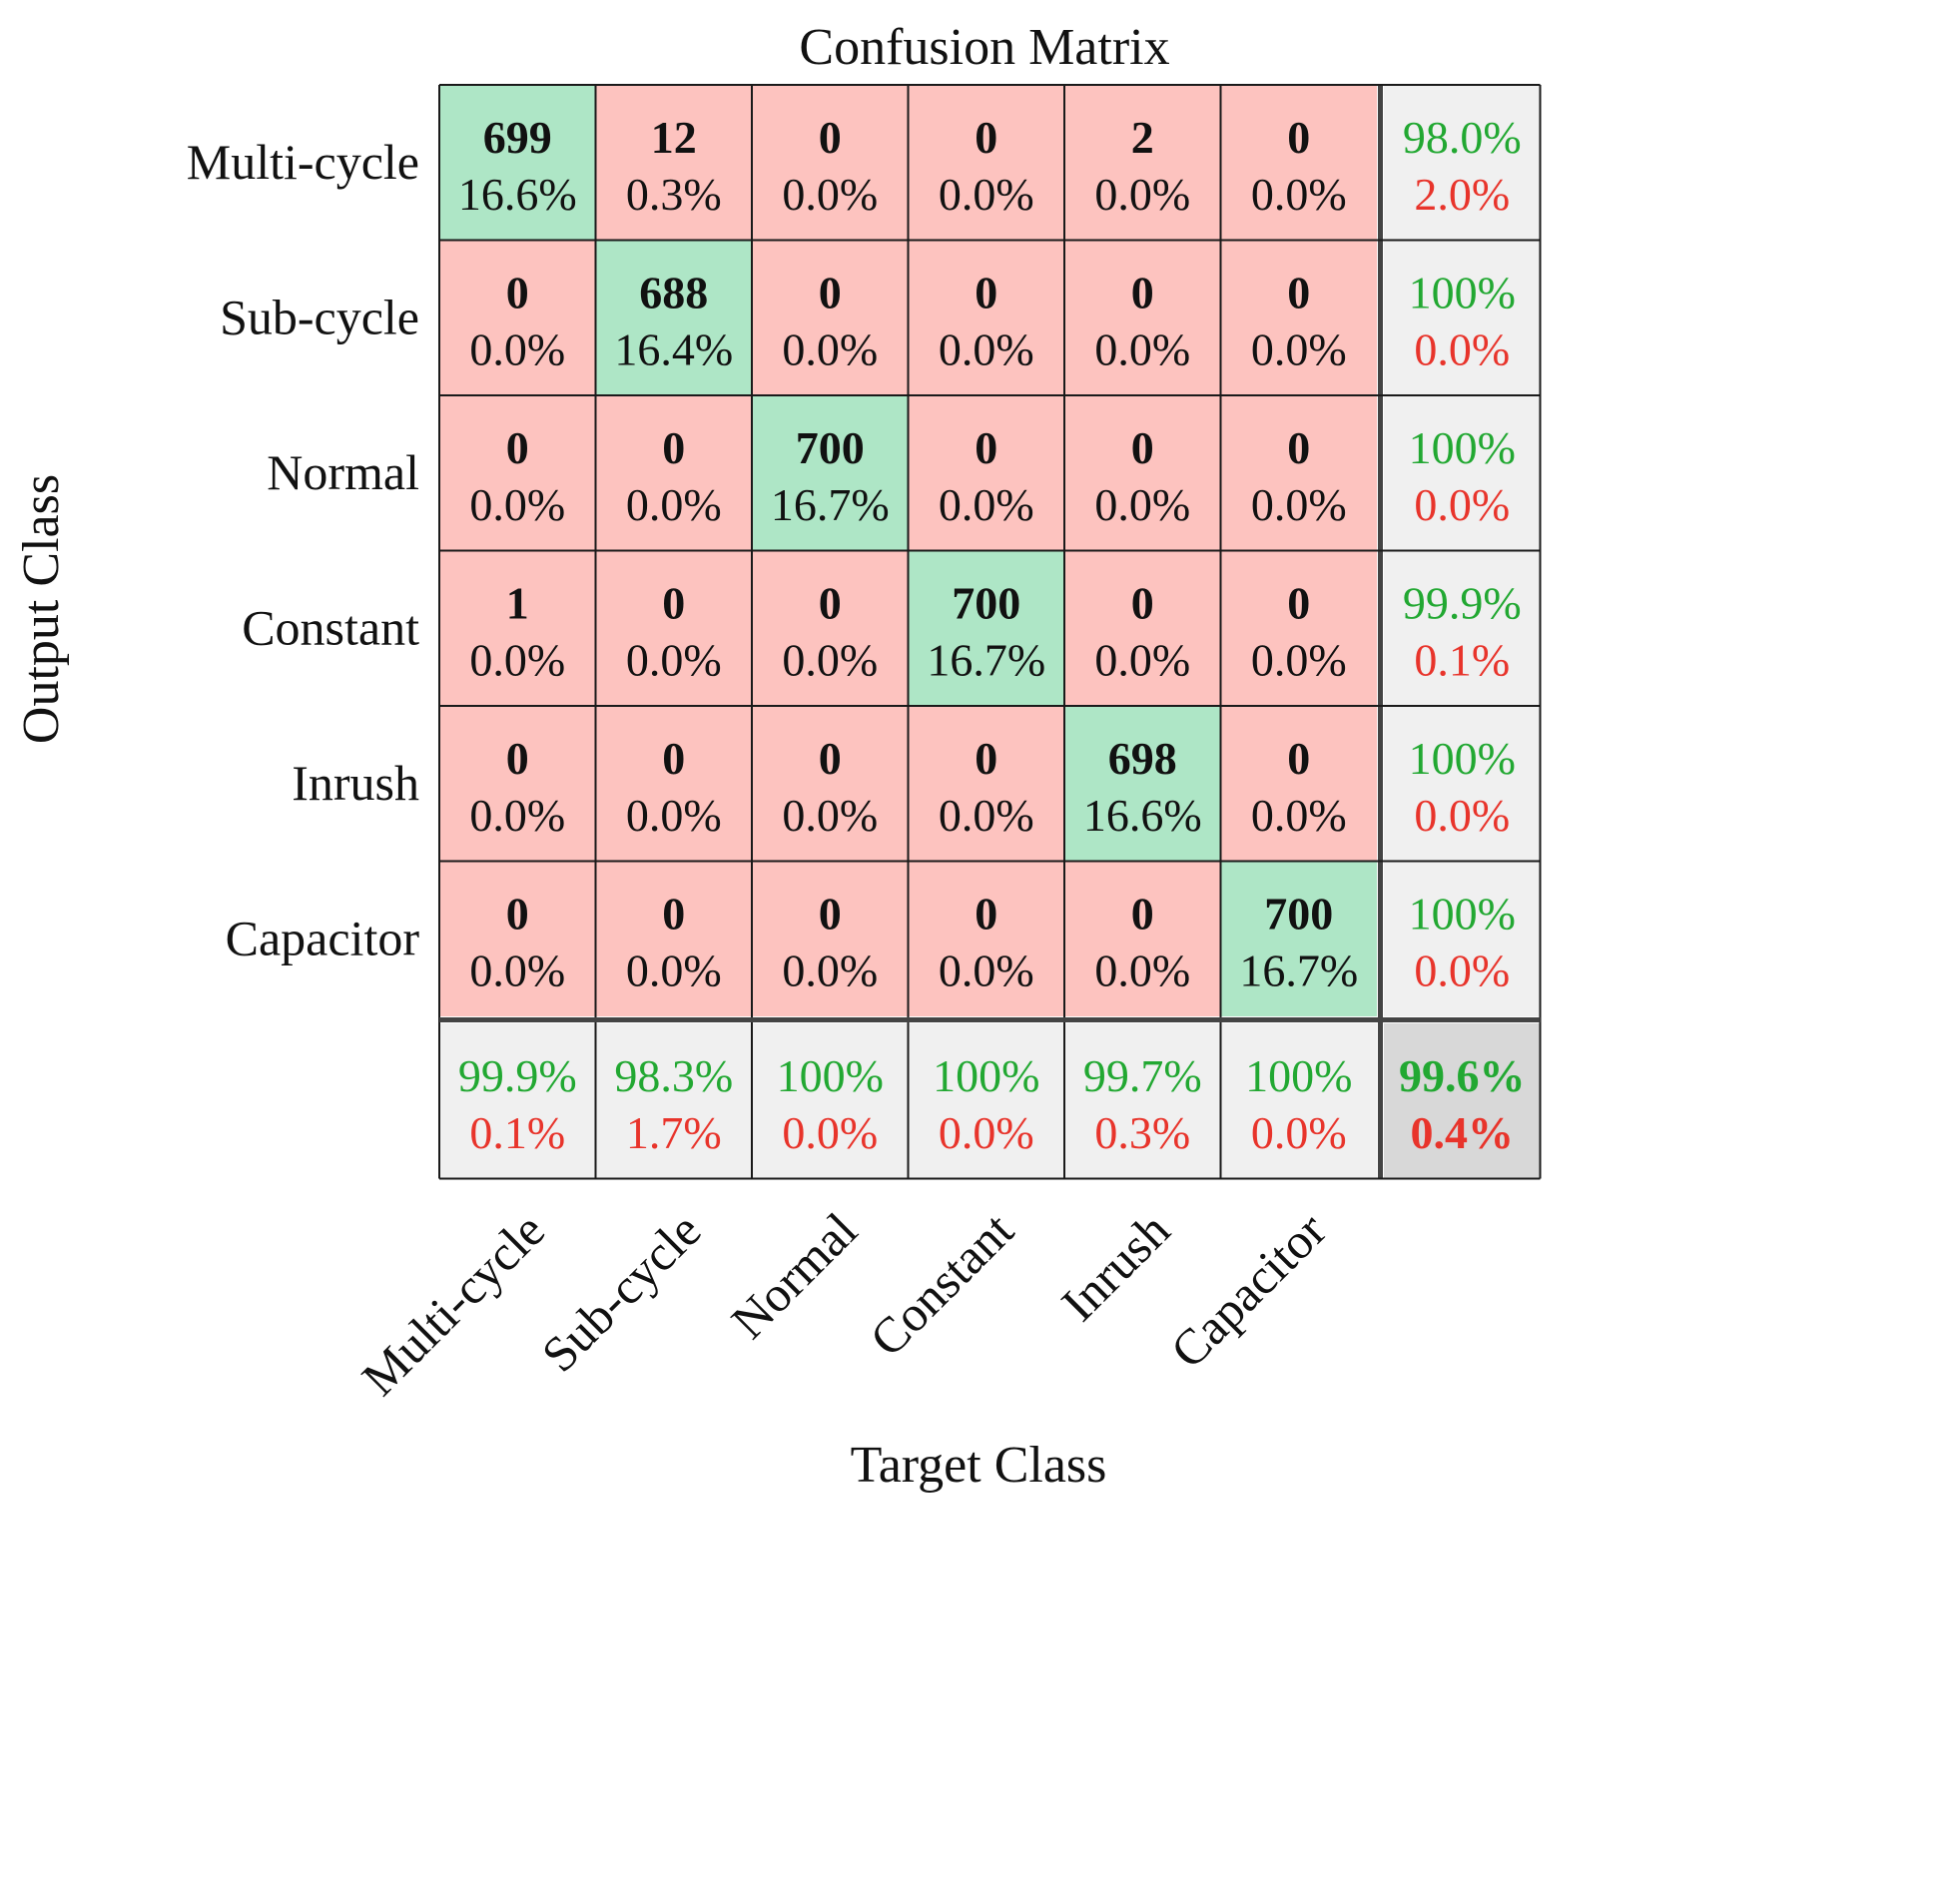 The width and height of the screenshot is (1960, 1892). What do you see at coordinates (355, 783) in the screenshot?
I see `row-tick-label: Inrush` at bounding box center [355, 783].